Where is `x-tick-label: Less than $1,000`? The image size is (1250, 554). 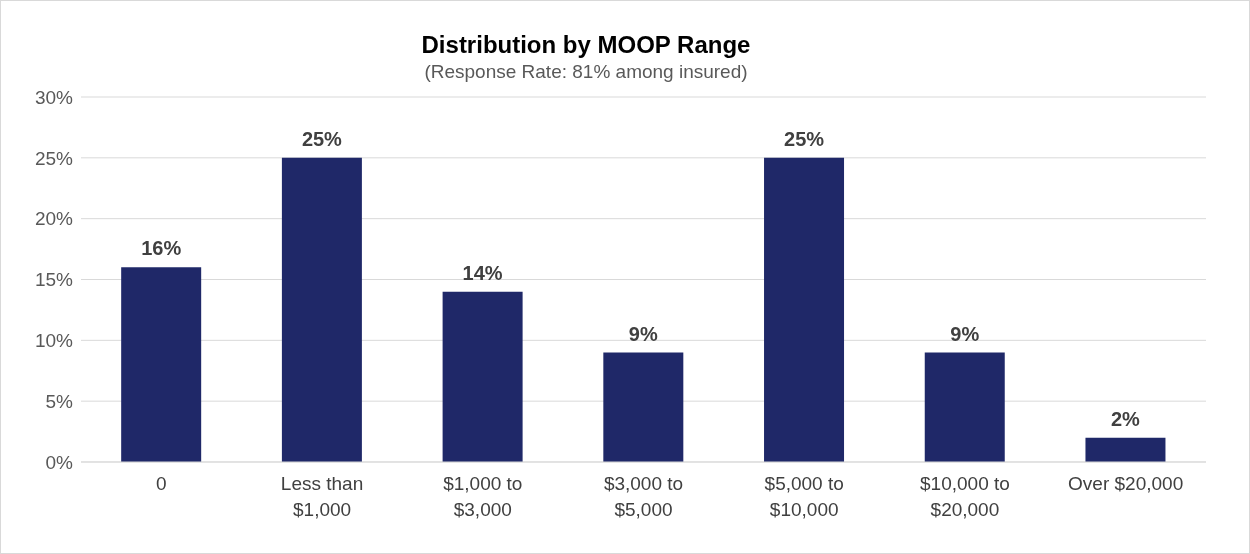 x-tick-label: Less than $1,000 is located at coordinates (322, 496).